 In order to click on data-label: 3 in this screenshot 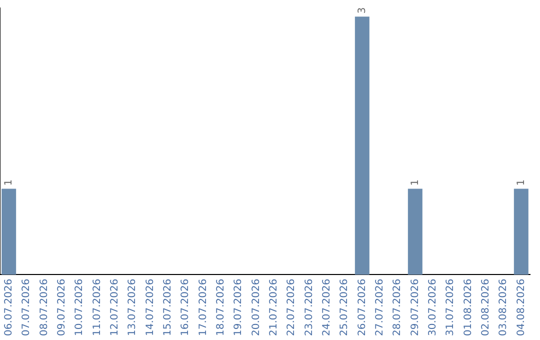, I will do `click(362, 10)`.